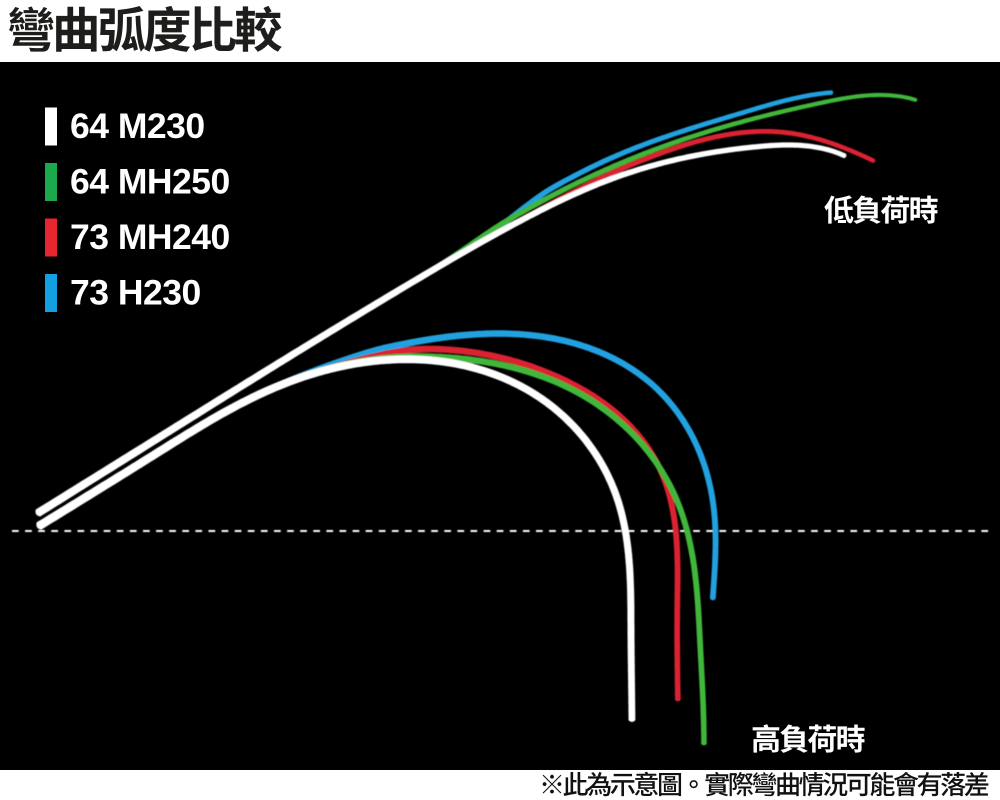  What do you see at coordinates (137, 126) in the screenshot?
I see `svg-text: 64 M230` at bounding box center [137, 126].